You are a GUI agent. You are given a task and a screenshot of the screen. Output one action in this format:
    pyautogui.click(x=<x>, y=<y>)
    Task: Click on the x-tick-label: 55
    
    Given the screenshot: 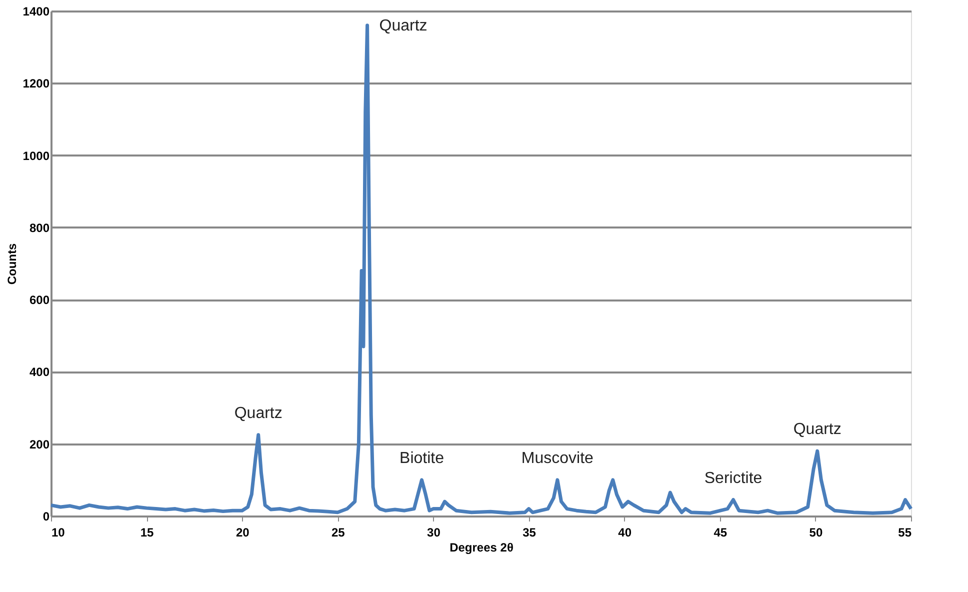 What is the action you would take?
    pyautogui.click(x=905, y=533)
    